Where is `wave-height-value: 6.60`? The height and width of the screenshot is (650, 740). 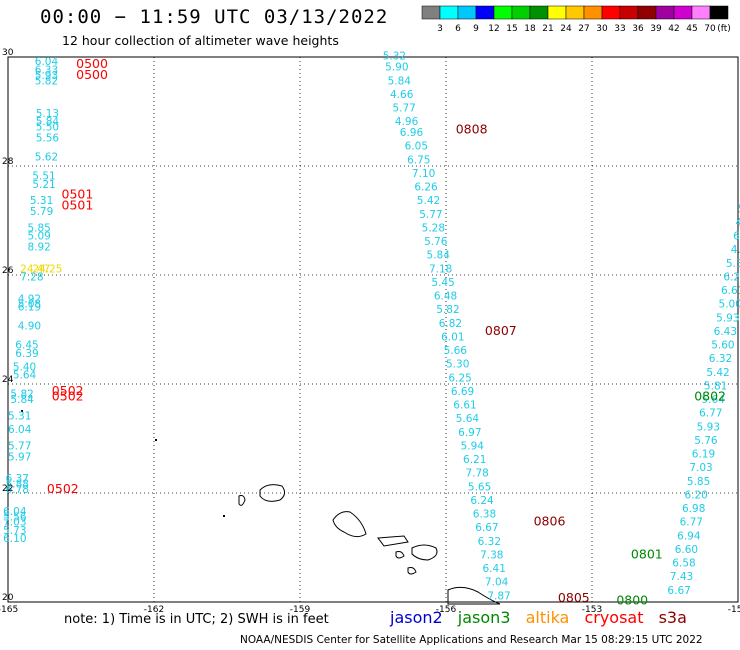 wave-height-value: 6.60 is located at coordinates (686, 550).